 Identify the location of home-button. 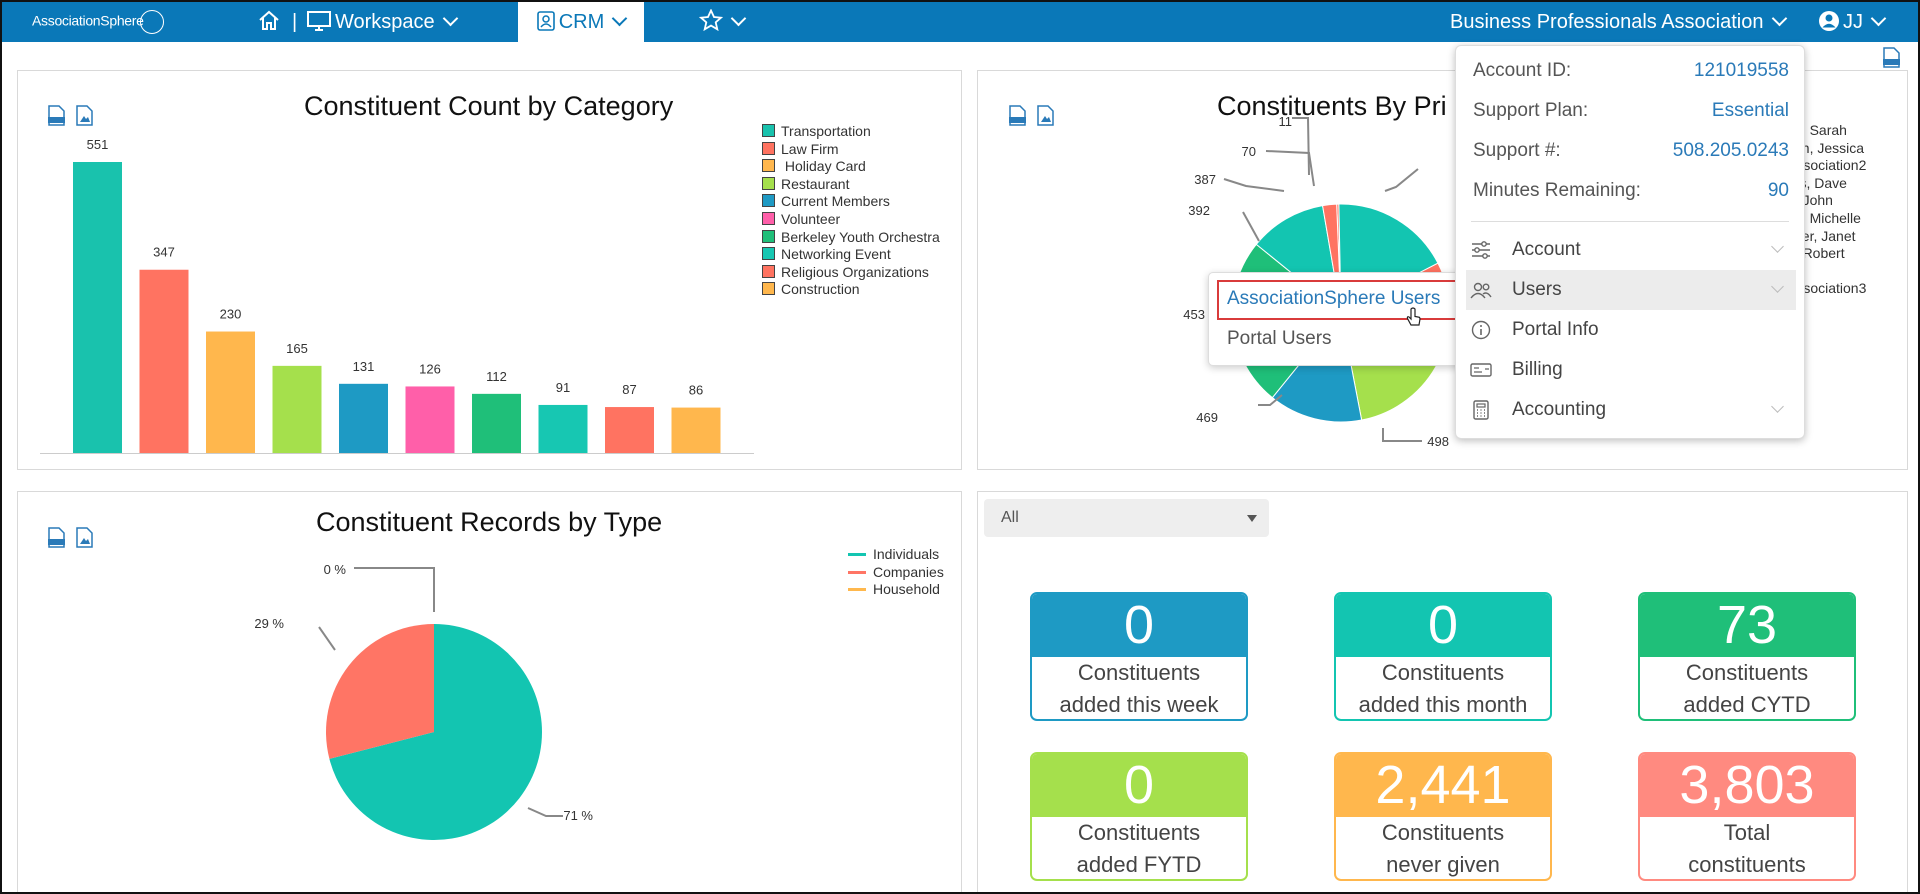
(269, 22).